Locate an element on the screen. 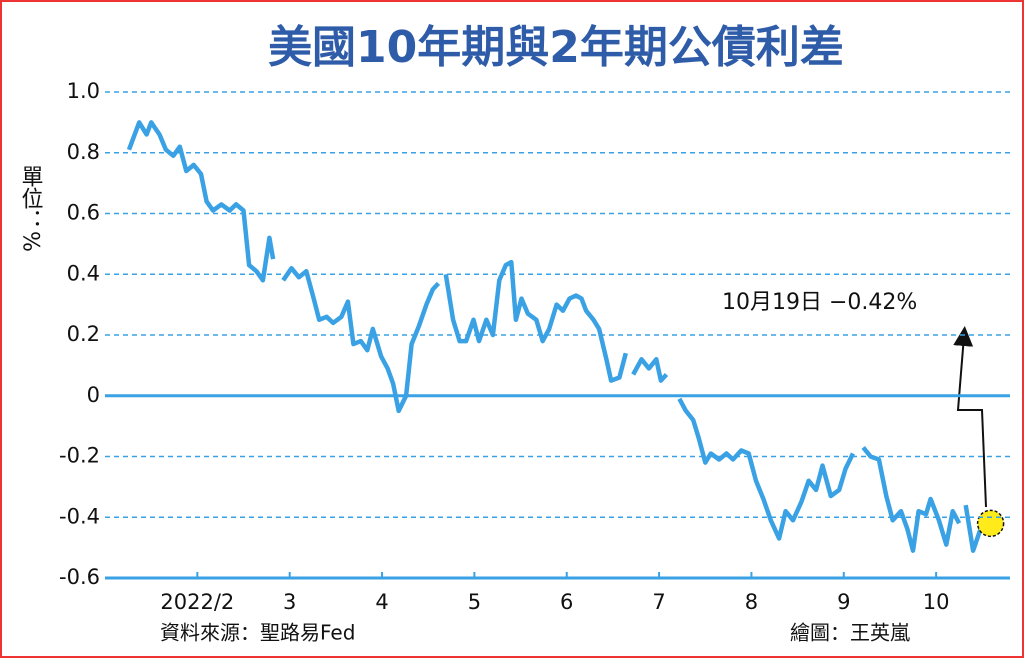 This screenshot has width=1024, height=658. chart-title: 美國10年期與2年期公債利差 is located at coordinates (556, 47).